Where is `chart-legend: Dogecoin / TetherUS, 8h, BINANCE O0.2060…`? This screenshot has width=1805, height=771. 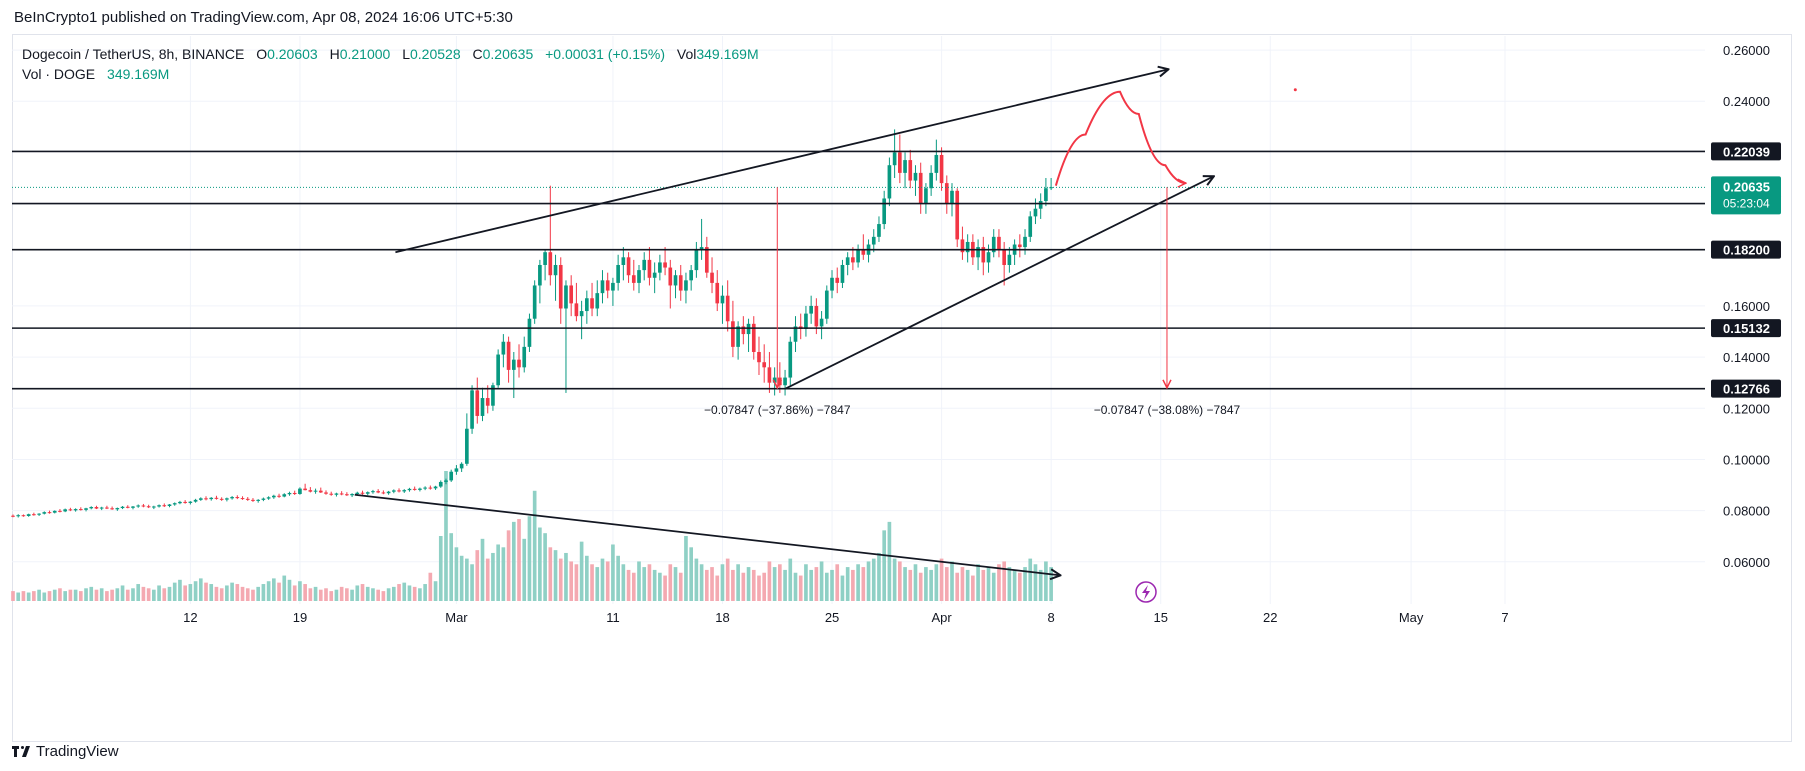 chart-legend: Dogecoin / TetherUS, 8h, BINANCE O0.2060… is located at coordinates (390, 64).